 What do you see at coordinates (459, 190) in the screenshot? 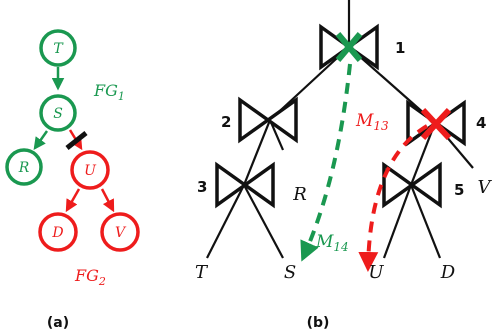
I see `join-number-5: 5` at bounding box center [459, 190].